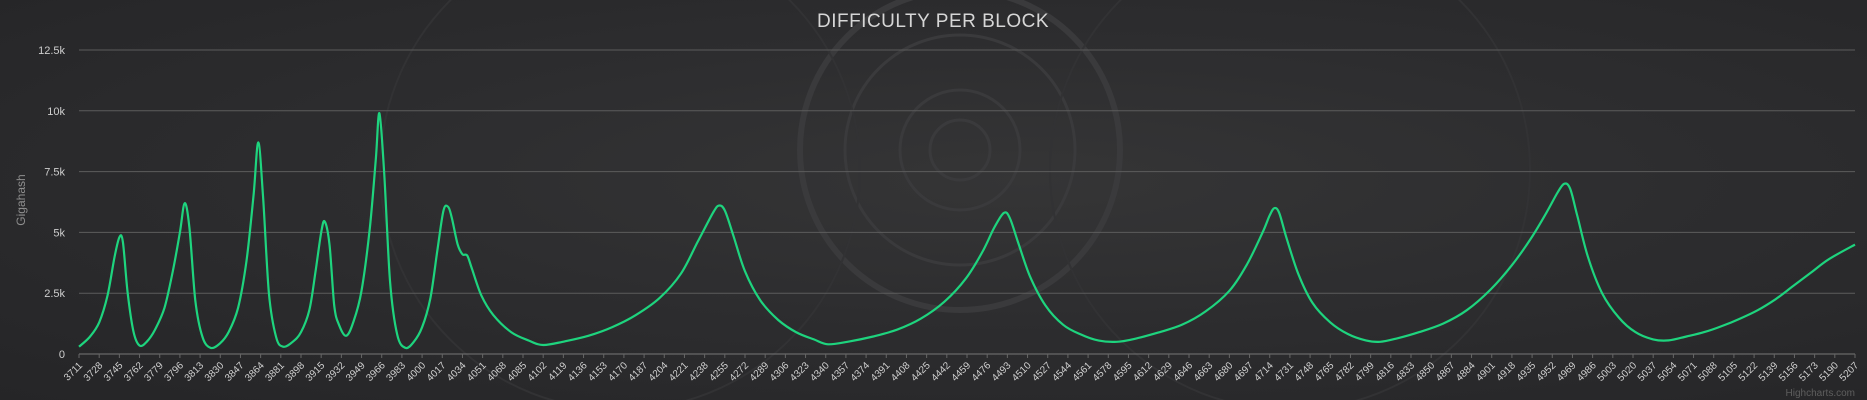 The width and height of the screenshot is (1867, 400). What do you see at coordinates (941, 372) in the screenshot?
I see `x-tick-label: 4442` at bounding box center [941, 372].